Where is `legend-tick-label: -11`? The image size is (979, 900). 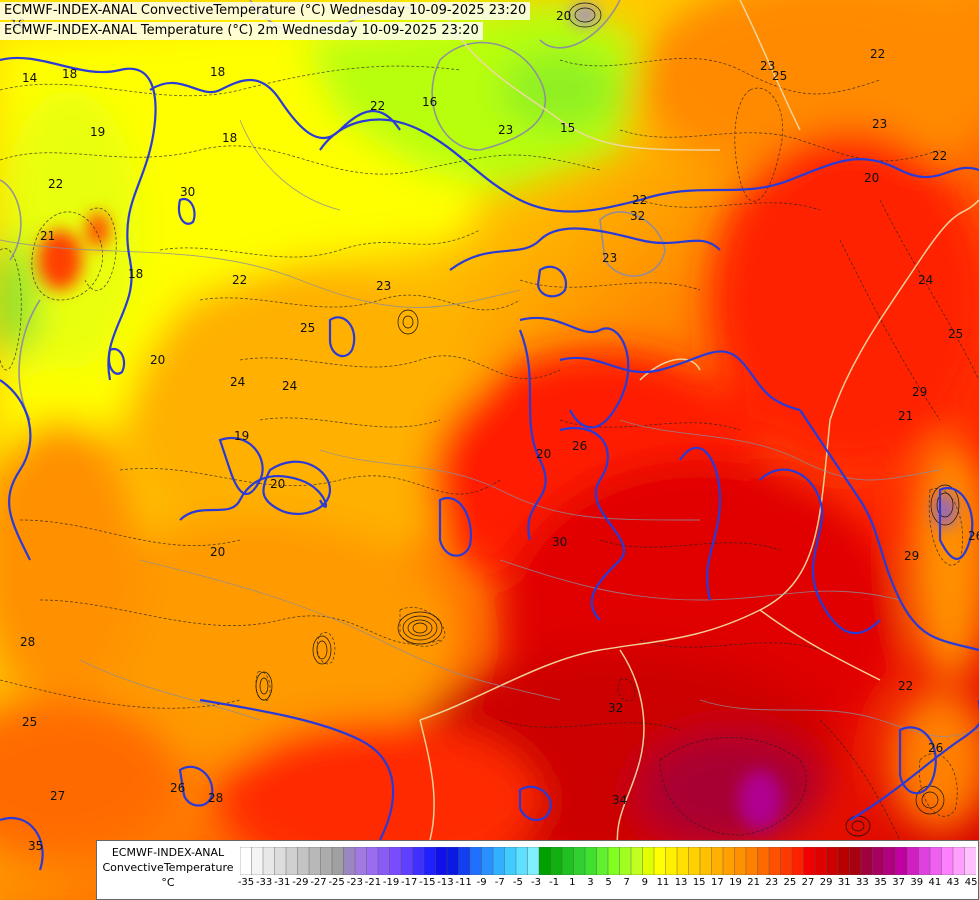 legend-tick-label: -11 is located at coordinates (463, 882).